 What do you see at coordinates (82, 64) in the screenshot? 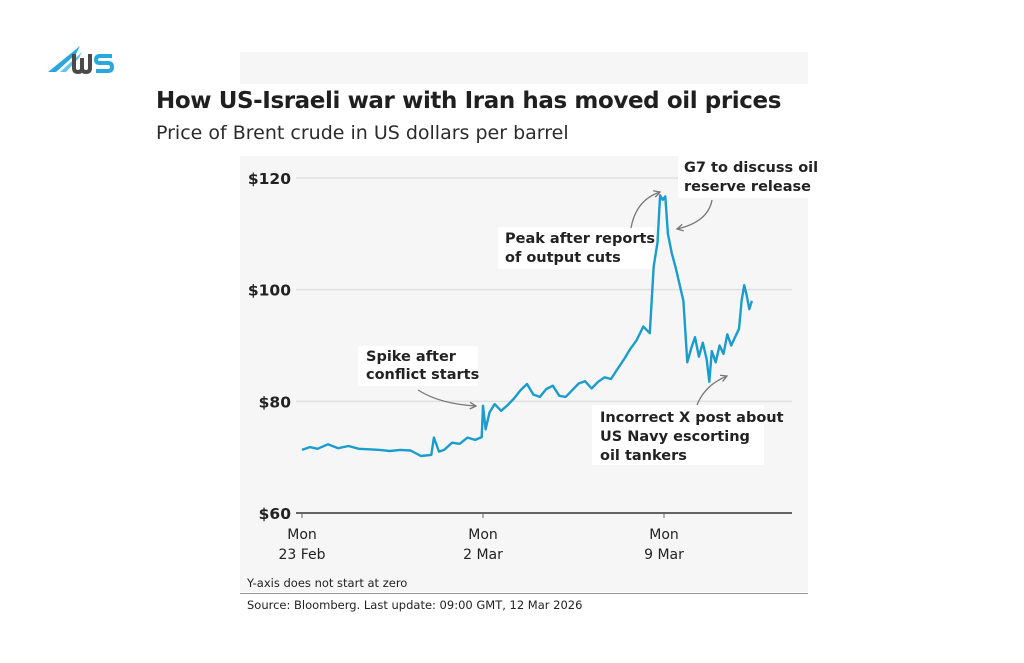
I see `logo-w-icon` at bounding box center [82, 64].